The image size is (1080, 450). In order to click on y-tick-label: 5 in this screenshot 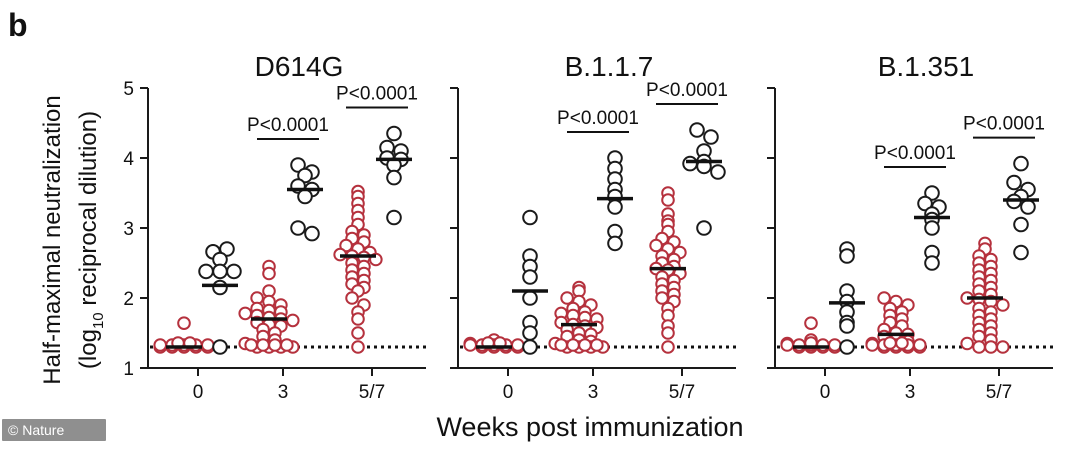, I will do `click(128, 89)`.